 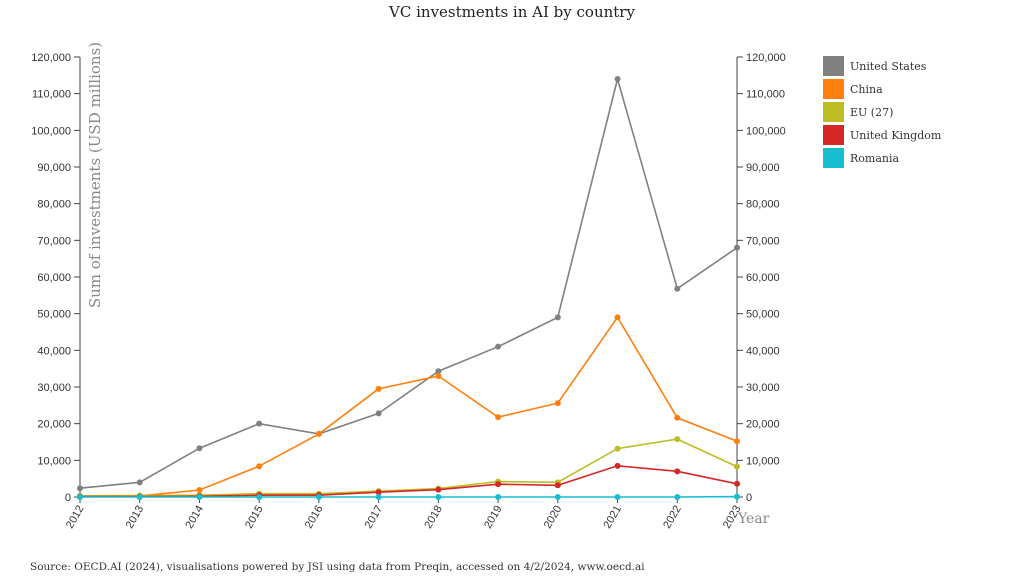 What do you see at coordinates (672, 517) in the screenshot?
I see `x-tick-label: 2022` at bounding box center [672, 517].